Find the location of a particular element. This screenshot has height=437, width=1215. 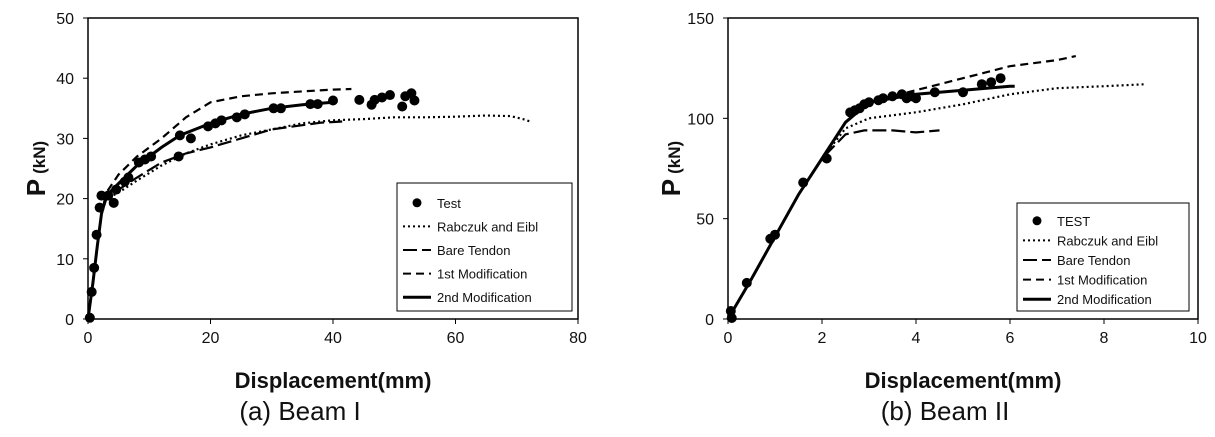

y-tick-label: 20 is located at coordinates (65, 200).